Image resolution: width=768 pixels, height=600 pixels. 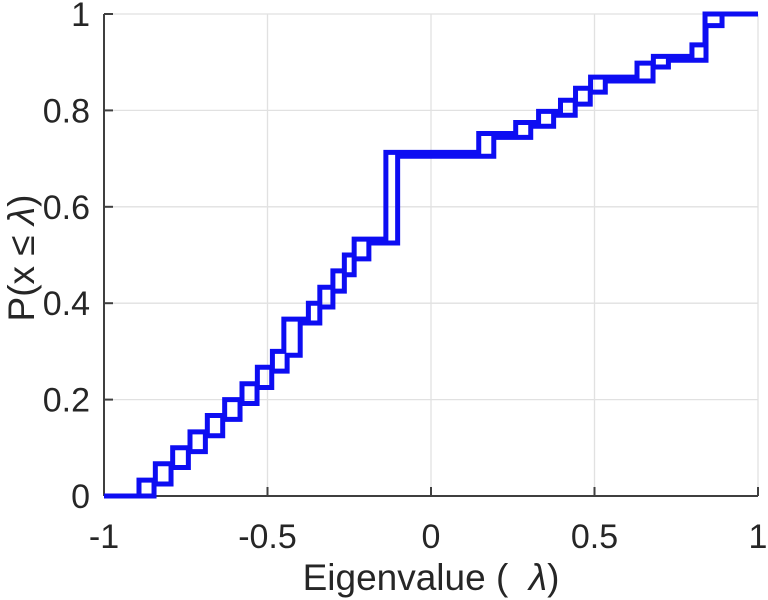 I want to click on y-tick-label: 0.2, so click(x=66, y=401).